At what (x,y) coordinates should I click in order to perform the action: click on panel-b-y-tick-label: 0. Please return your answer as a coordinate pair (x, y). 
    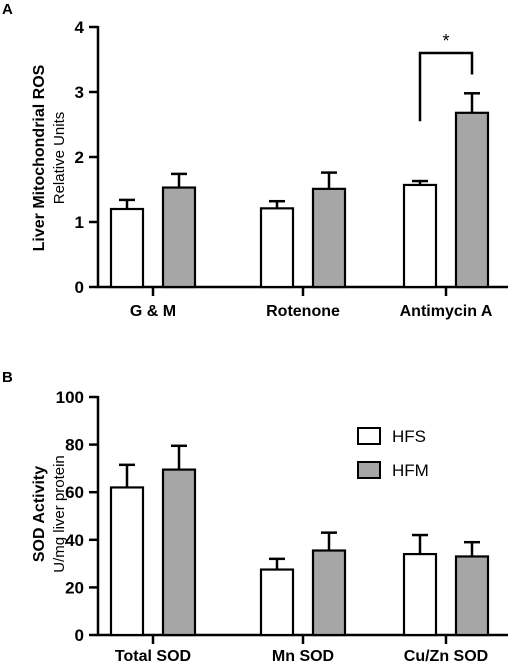
    Looking at the image, I should click on (79, 635).